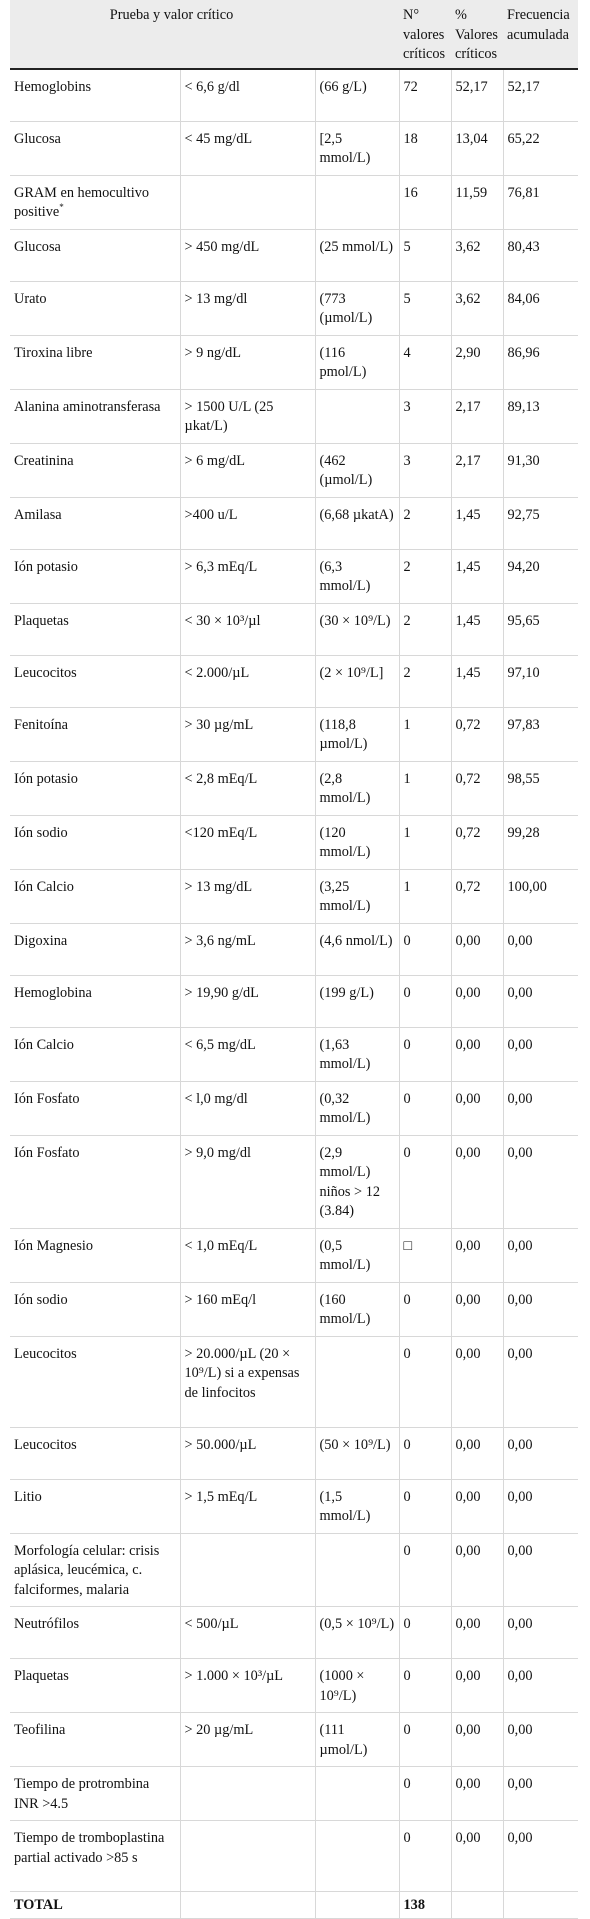 This screenshot has width=590, height=1919. I want to click on cell-si-value: (3,25 mmol/L), so click(357, 896).